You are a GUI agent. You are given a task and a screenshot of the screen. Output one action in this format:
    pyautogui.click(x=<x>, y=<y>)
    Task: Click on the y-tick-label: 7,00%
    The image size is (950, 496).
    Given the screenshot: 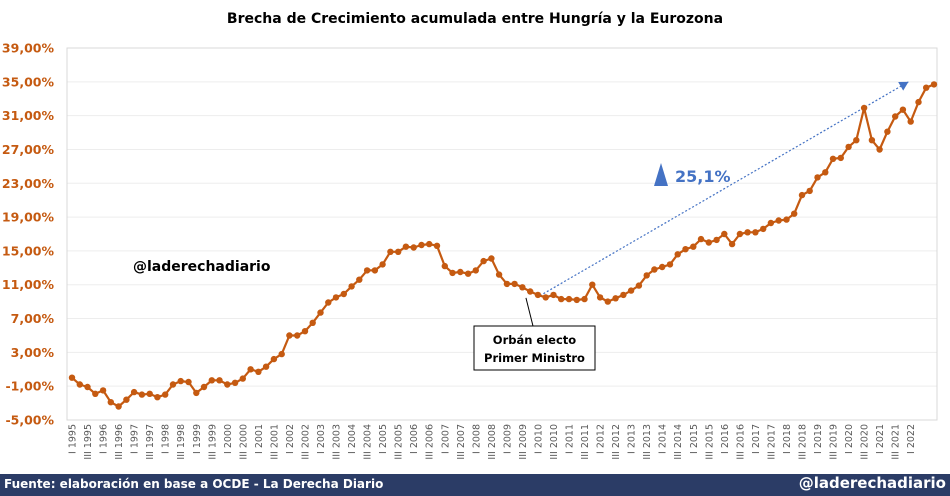 What is the action you would take?
    pyautogui.click(x=33, y=318)
    